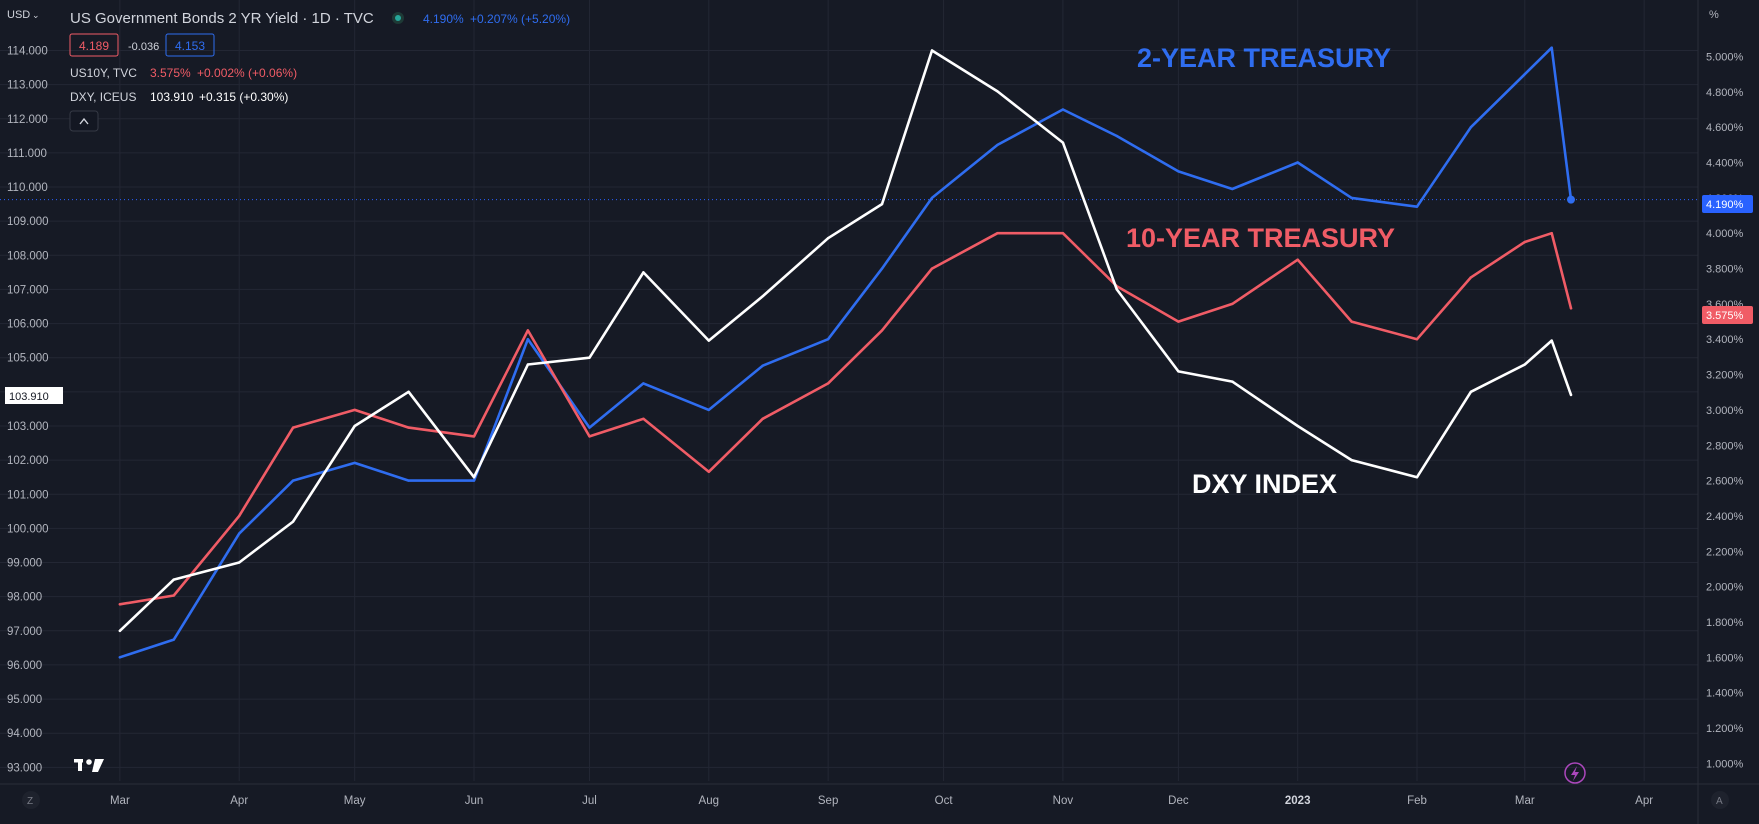  I want to click on left-axis-tick: 109.000, so click(28, 222).